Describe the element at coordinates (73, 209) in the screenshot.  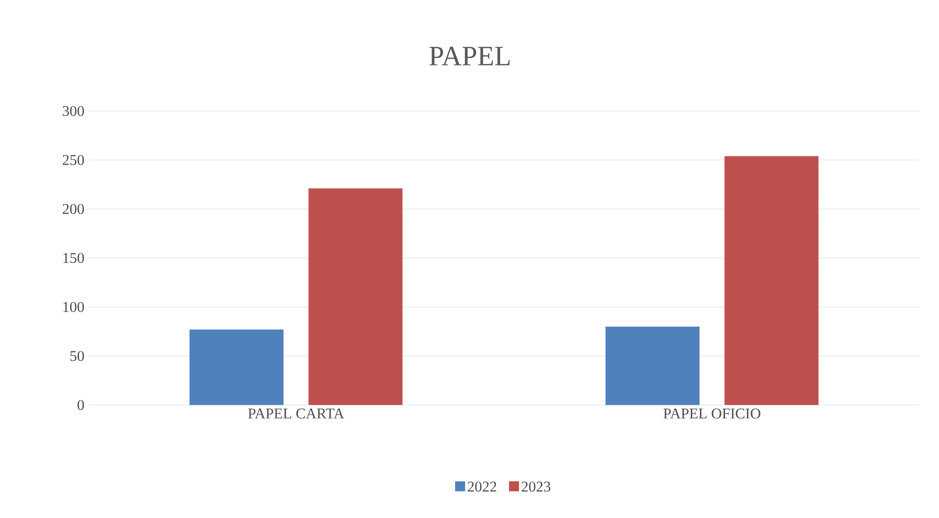
I see `y-tick-label: 200` at that location.